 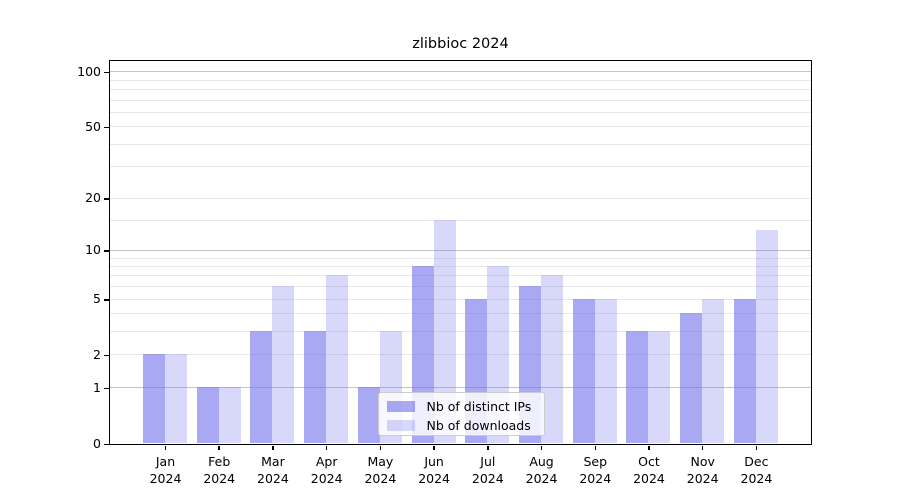 I want to click on bar-downloads-jun, so click(x=444, y=331).